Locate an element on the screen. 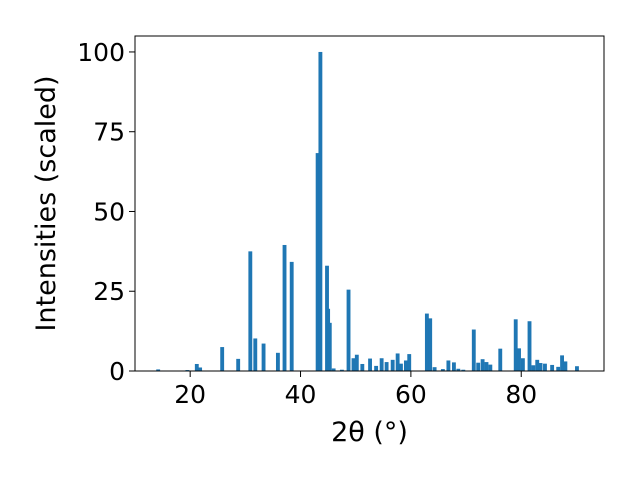 This screenshot has height=480, width=640. y-tick-label: 100 is located at coordinates (101, 52).